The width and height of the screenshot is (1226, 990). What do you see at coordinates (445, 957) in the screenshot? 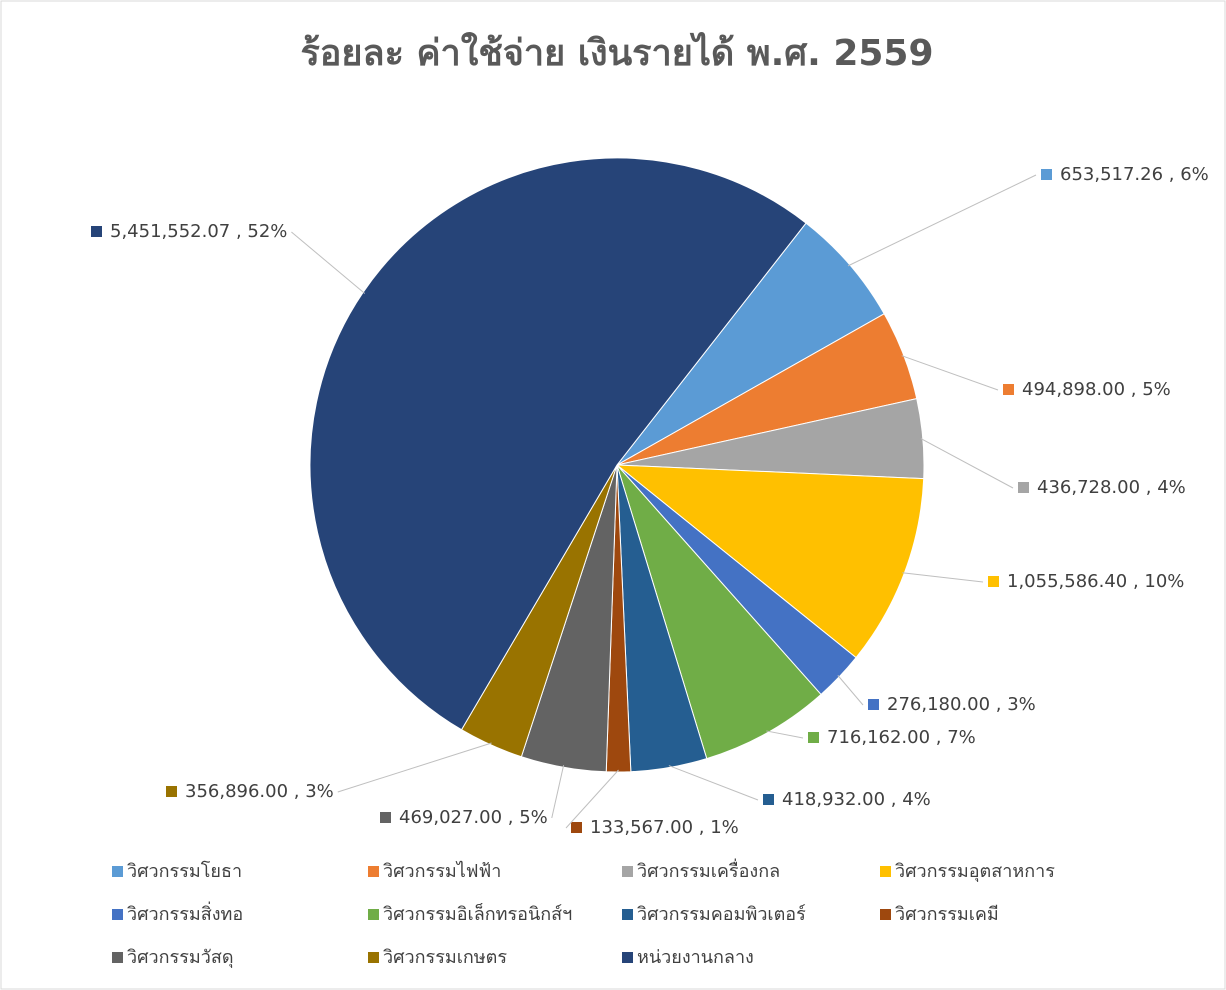
I see `legend-label: วิศวกรรมเกษตร` at bounding box center [445, 957].